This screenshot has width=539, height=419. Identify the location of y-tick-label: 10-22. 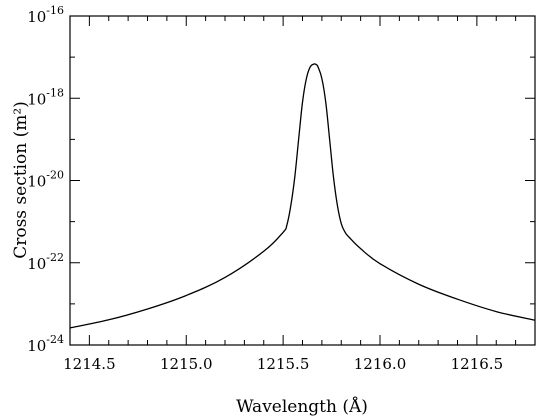
(45, 262).